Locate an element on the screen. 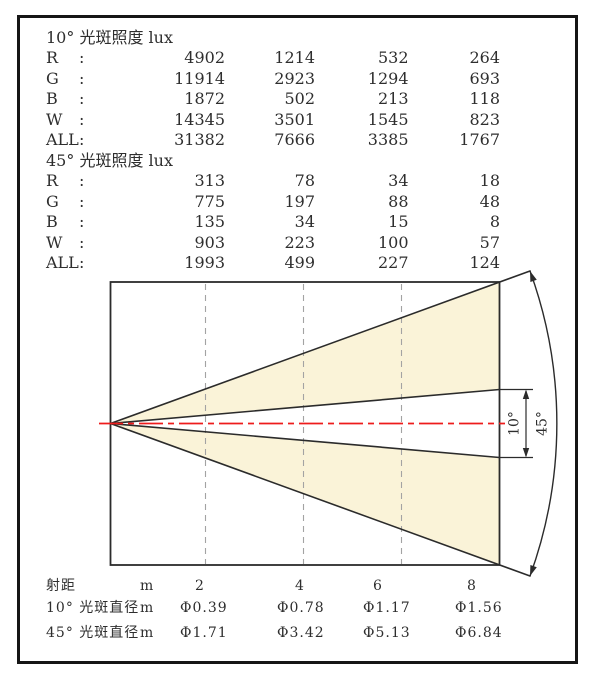  diameter-row-label: 10° 光斑直径 is located at coordinates (93, 608).